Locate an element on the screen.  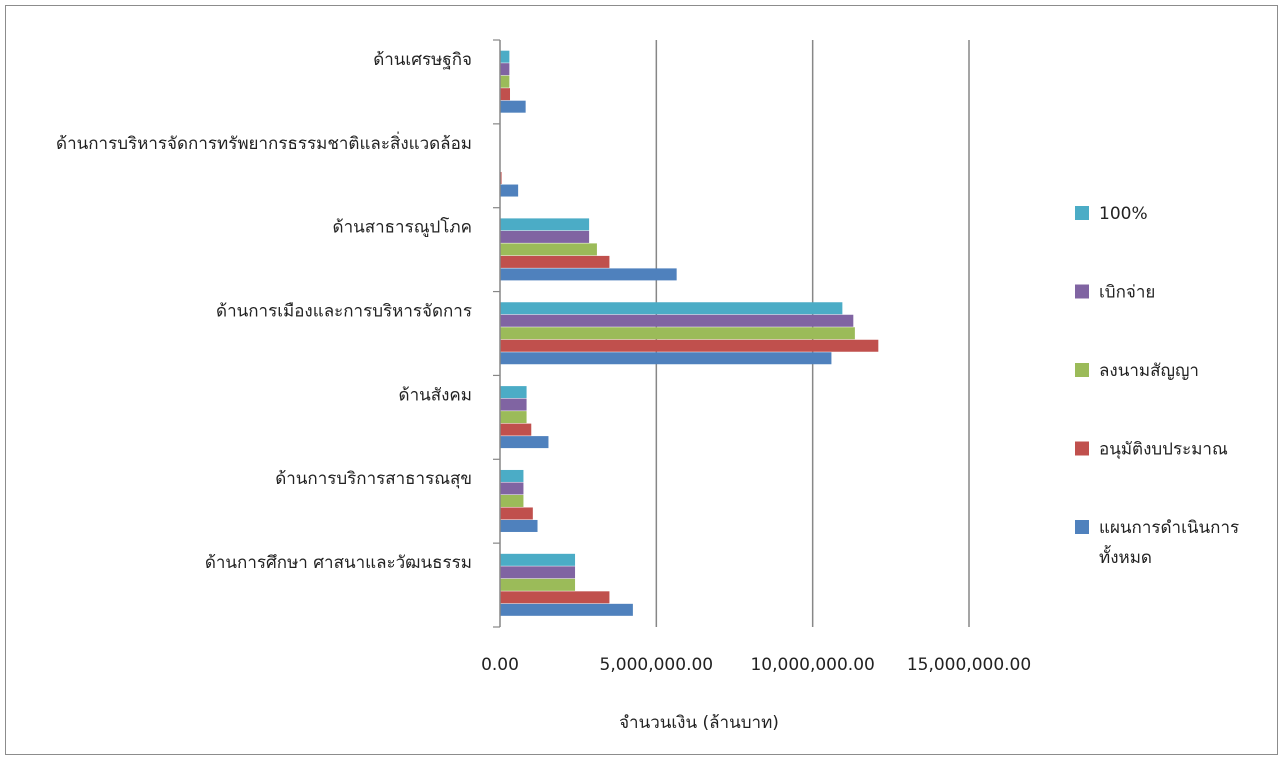
category-label: ด้านสังคม is located at coordinates (435, 395).